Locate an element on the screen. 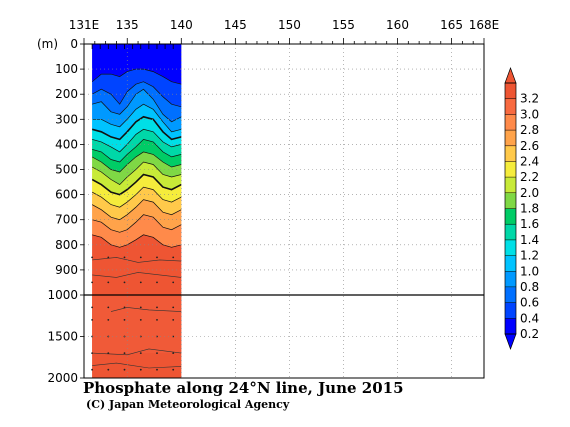 The width and height of the screenshot is (570, 427). contour-line-0.8 is located at coordinates (137, 118).